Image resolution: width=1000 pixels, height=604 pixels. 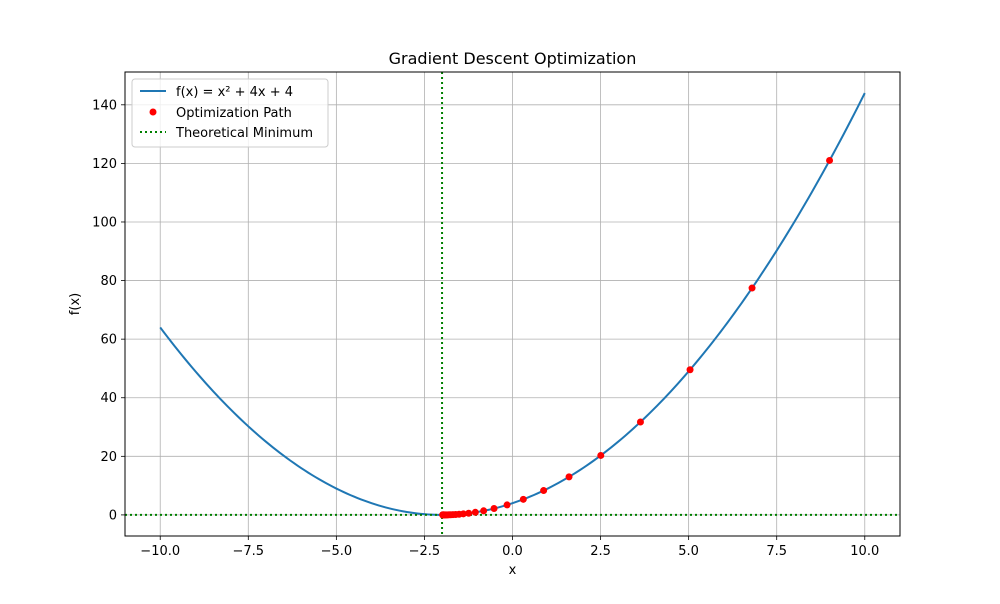 What do you see at coordinates (512, 551) in the screenshot?
I see `x-tick-label: 0.0` at bounding box center [512, 551].